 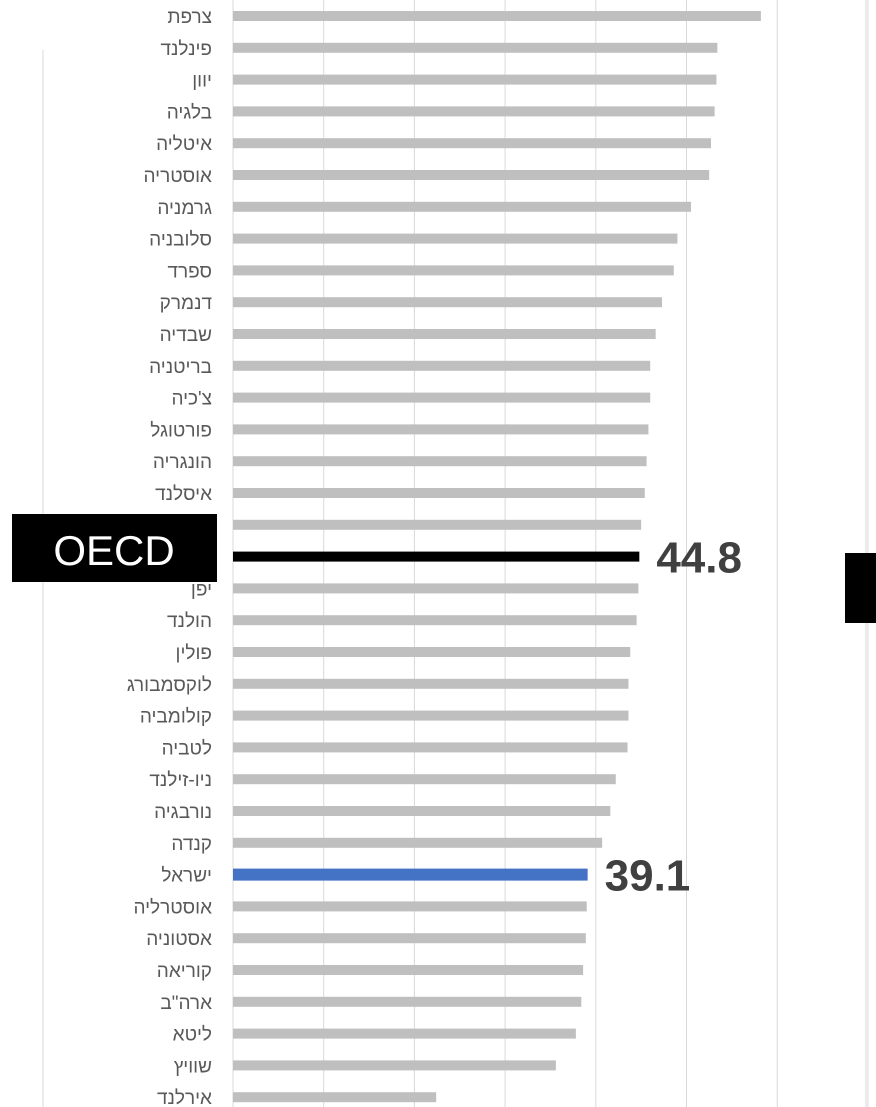 I want to click on category-label: אירלנד, so click(x=184, y=1097).